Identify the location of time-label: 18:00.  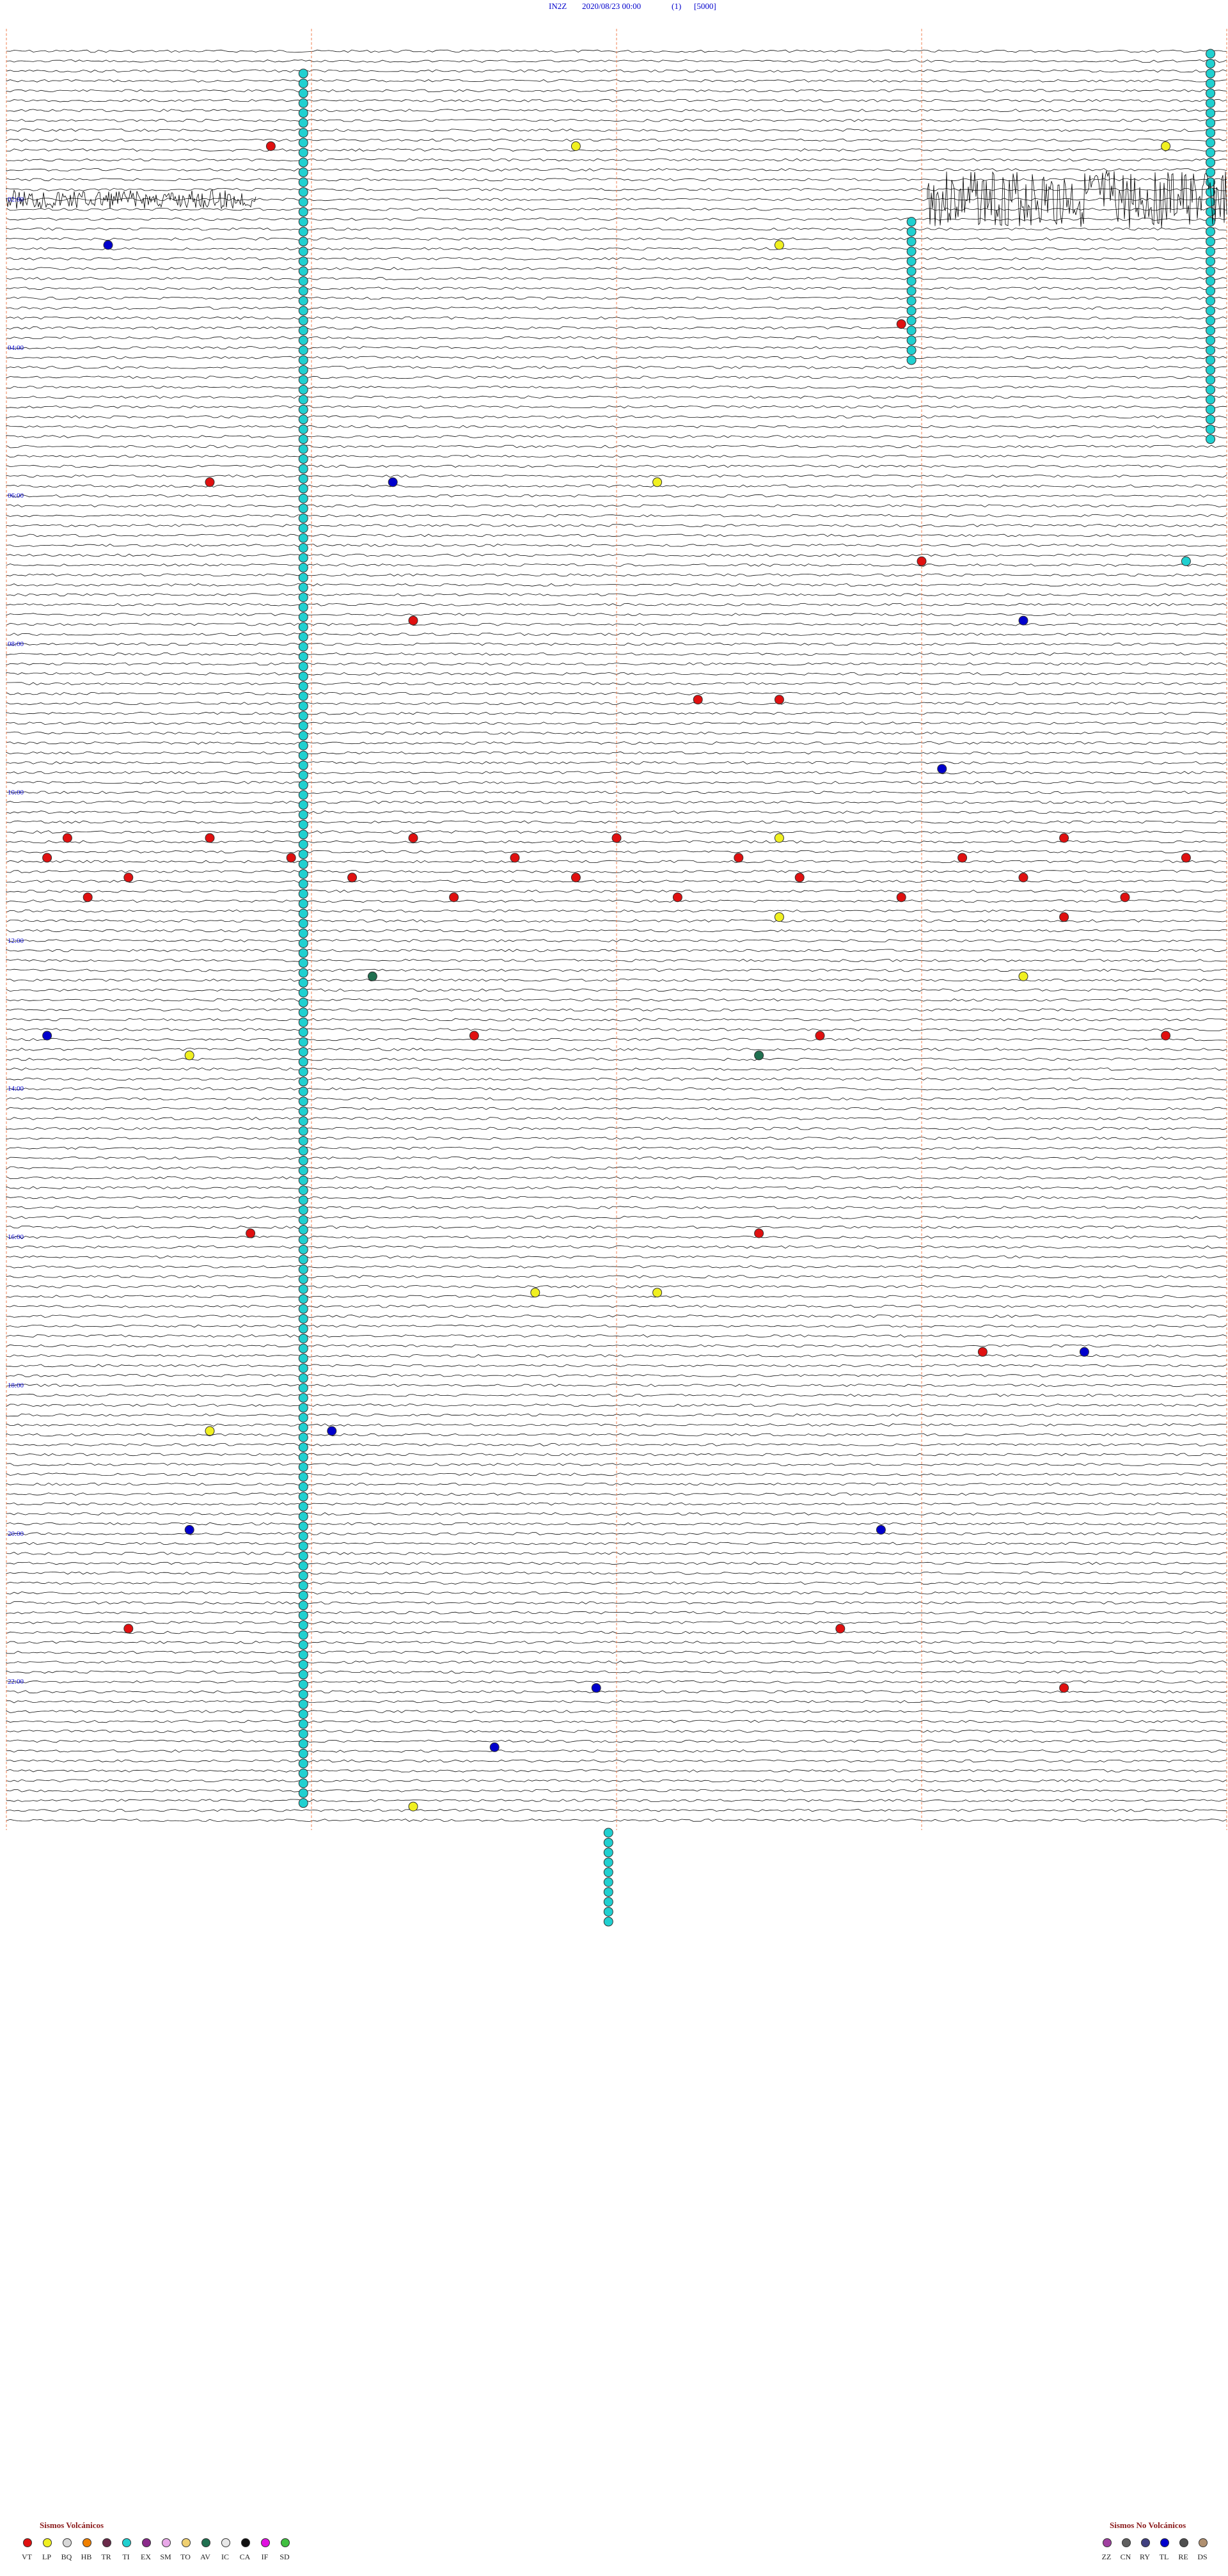
(16, 1385).